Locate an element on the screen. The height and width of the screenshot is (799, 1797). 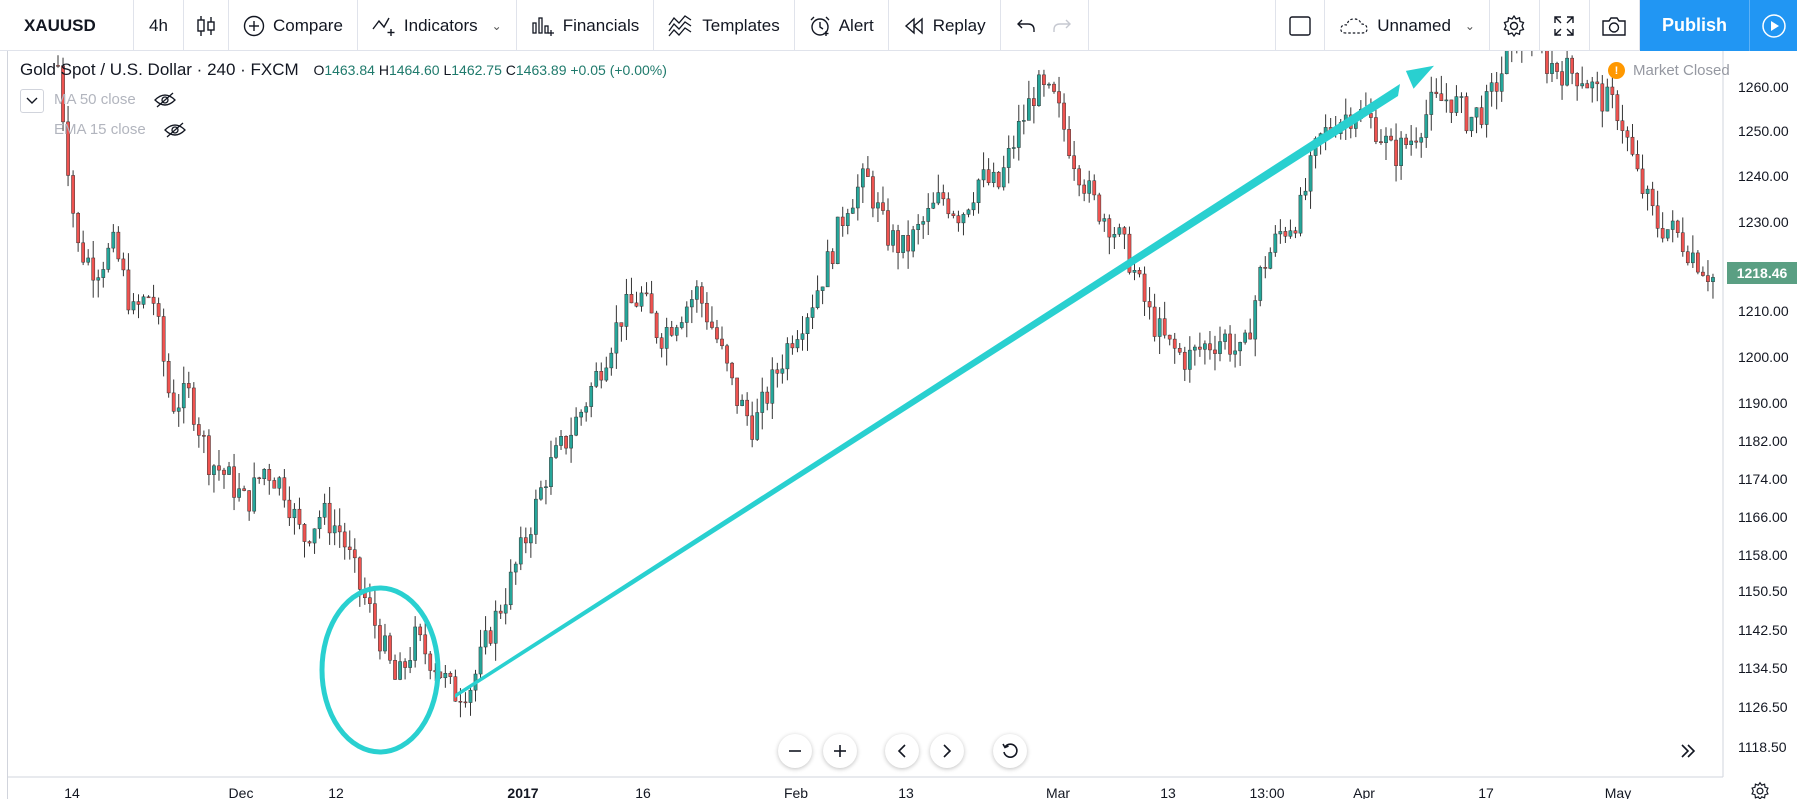
minus-icon is located at coordinates (795, 751).